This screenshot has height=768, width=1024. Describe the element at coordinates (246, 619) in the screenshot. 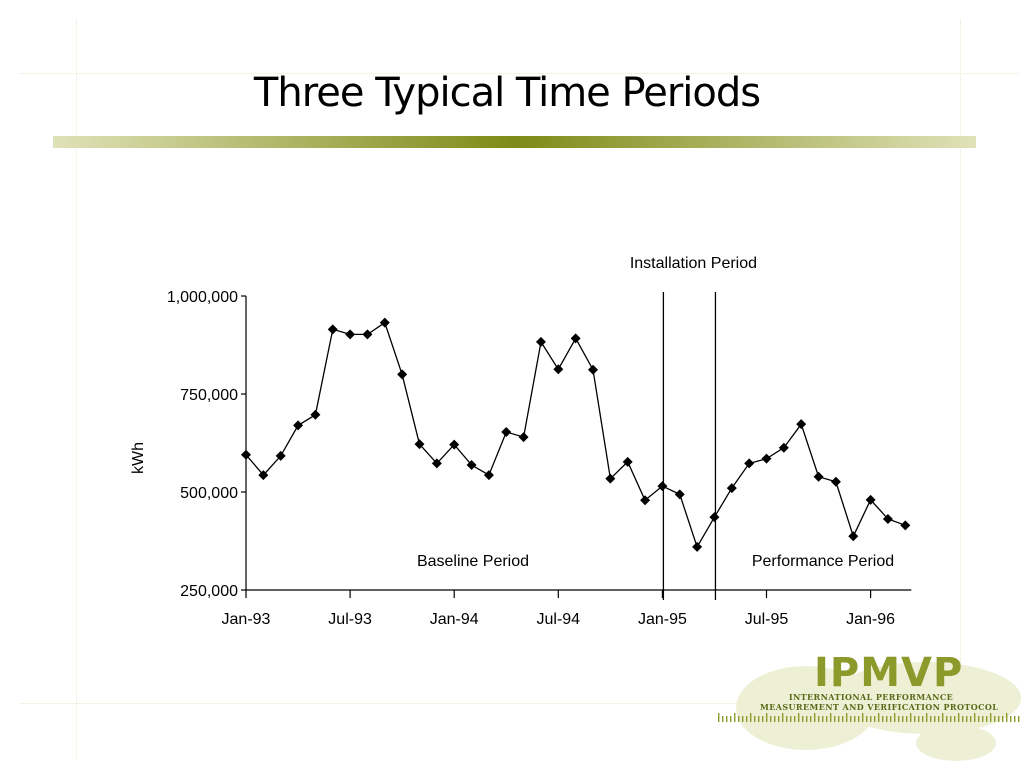

I see `x-tick-label: Jan-93` at that location.